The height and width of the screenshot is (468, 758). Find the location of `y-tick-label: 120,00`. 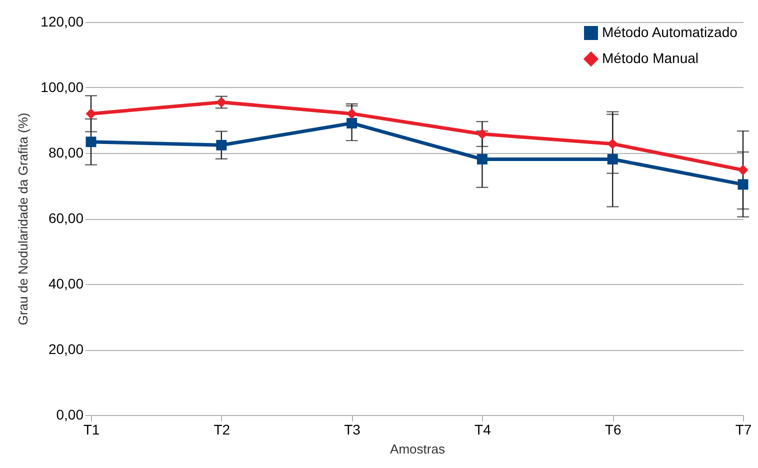

y-tick-label: 120,00 is located at coordinates (62, 22).